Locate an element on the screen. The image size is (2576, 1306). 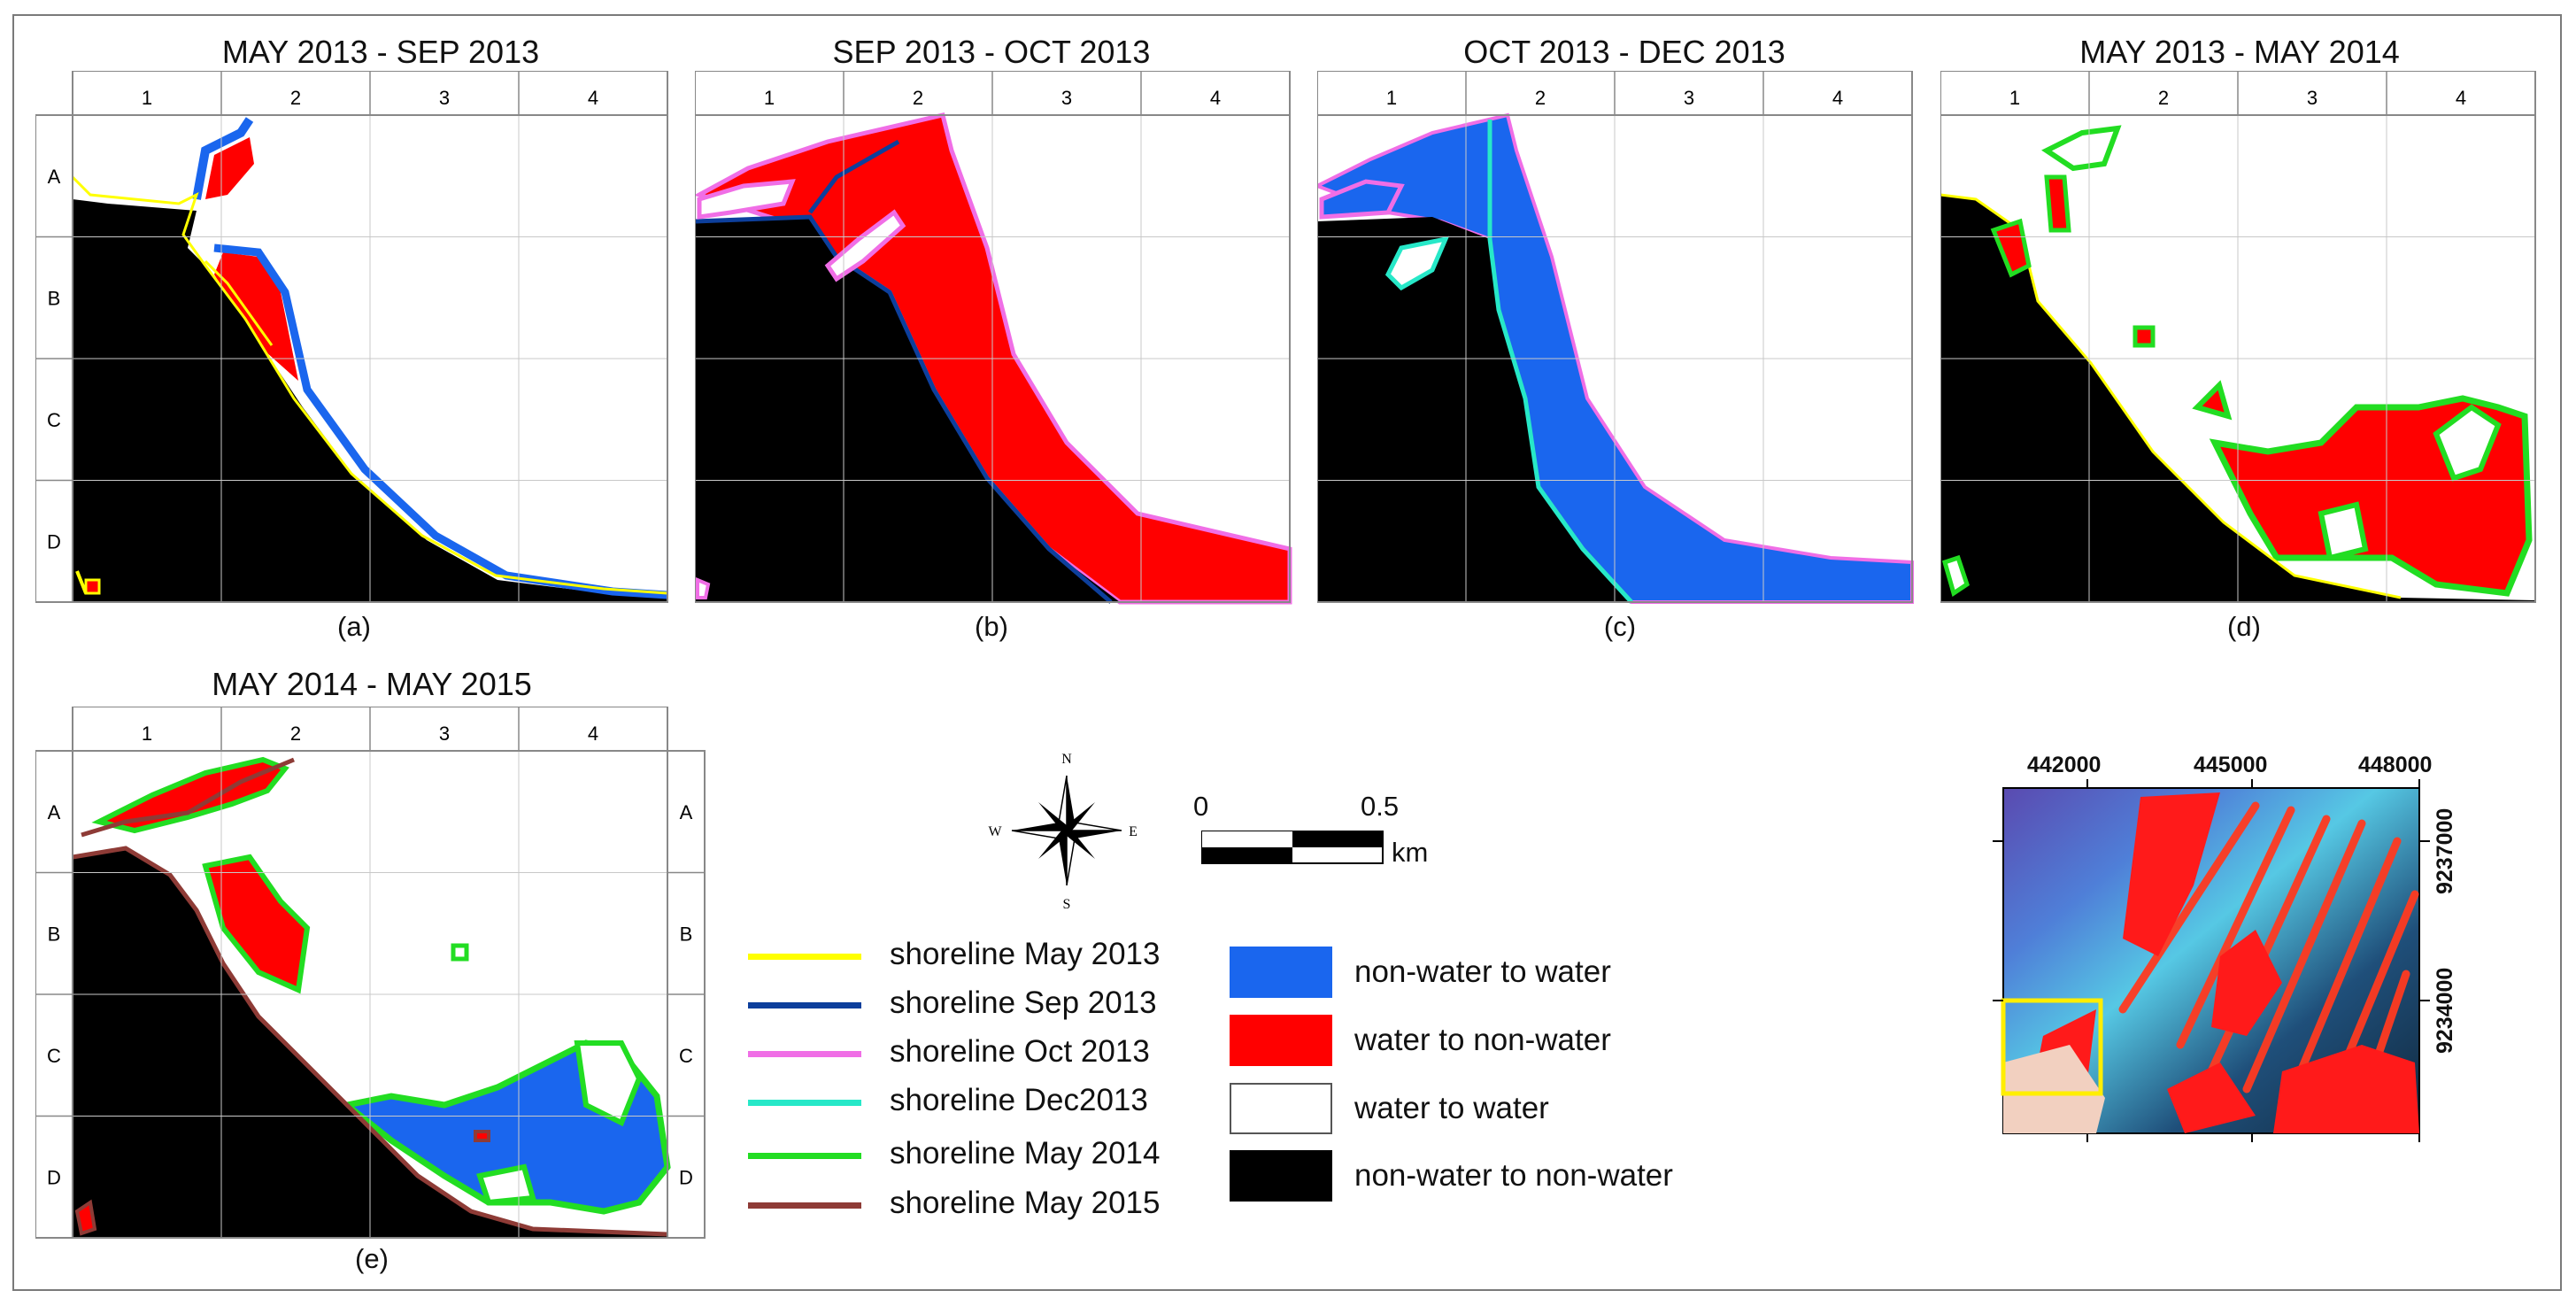
row-label-right: A is located at coordinates (686, 812).